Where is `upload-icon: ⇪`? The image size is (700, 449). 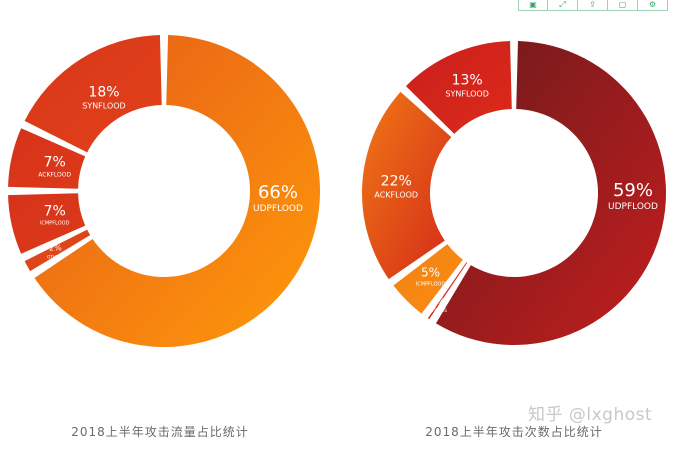
upload-icon: ⇪ is located at coordinates (593, 5).